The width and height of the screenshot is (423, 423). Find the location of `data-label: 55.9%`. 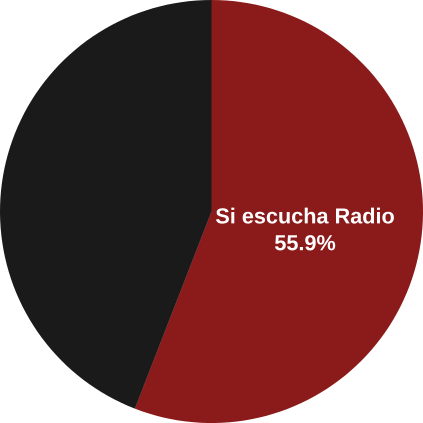

data-label: 55.9% is located at coordinates (305, 242).